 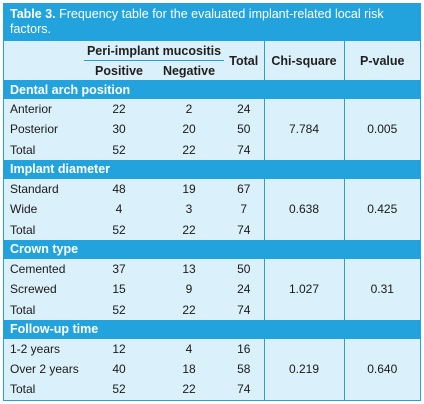 I want to click on row-label: 1-2 years, so click(x=35, y=348).